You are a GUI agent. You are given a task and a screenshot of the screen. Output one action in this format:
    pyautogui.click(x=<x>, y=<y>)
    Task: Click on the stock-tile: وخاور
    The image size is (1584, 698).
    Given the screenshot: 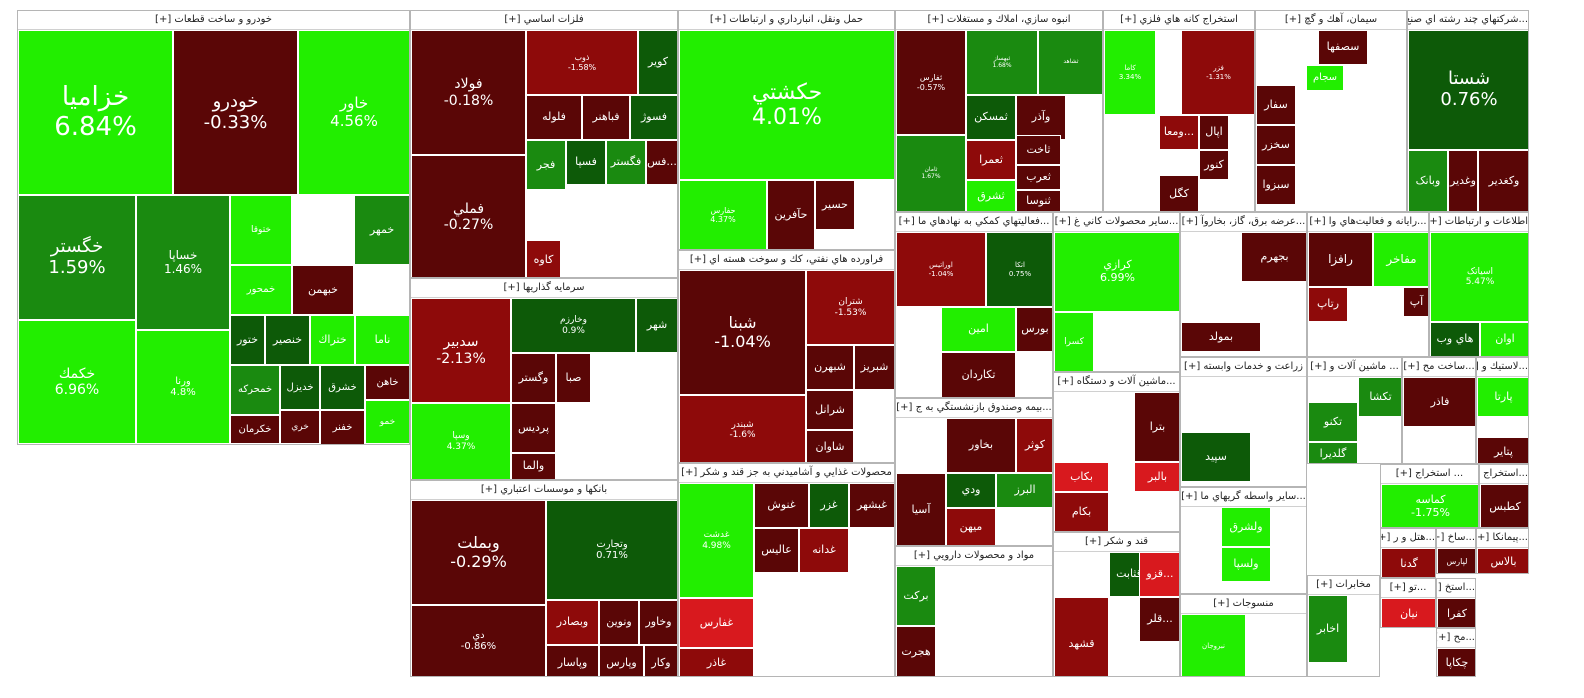 What is the action you would take?
    pyautogui.click(x=658, y=622)
    